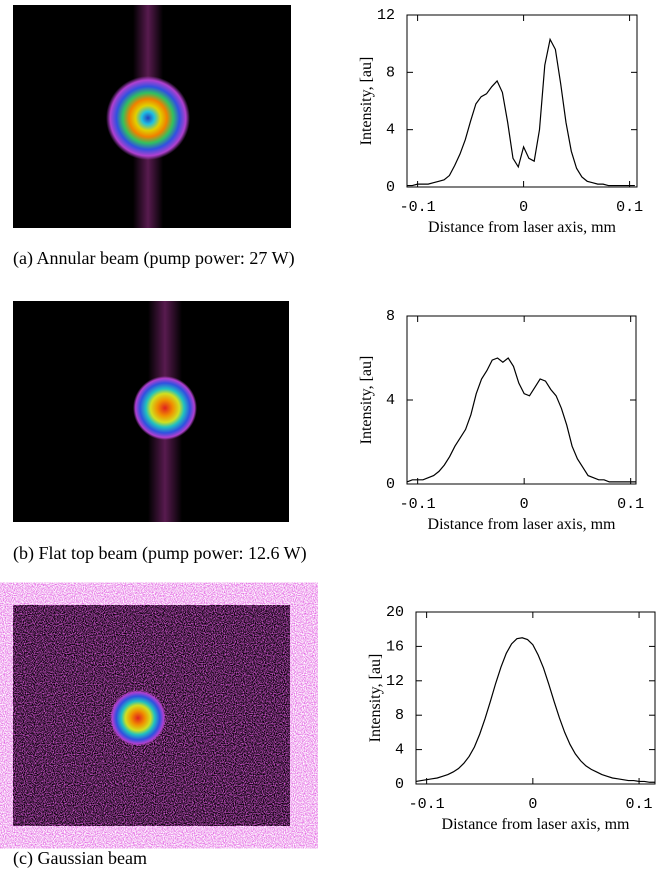 The image size is (665, 870). What do you see at coordinates (160, 553) in the screenshot?
I see `caption: (b) Flat top beam (pump power: 12.6 W)` at bounding box center [160, 553].